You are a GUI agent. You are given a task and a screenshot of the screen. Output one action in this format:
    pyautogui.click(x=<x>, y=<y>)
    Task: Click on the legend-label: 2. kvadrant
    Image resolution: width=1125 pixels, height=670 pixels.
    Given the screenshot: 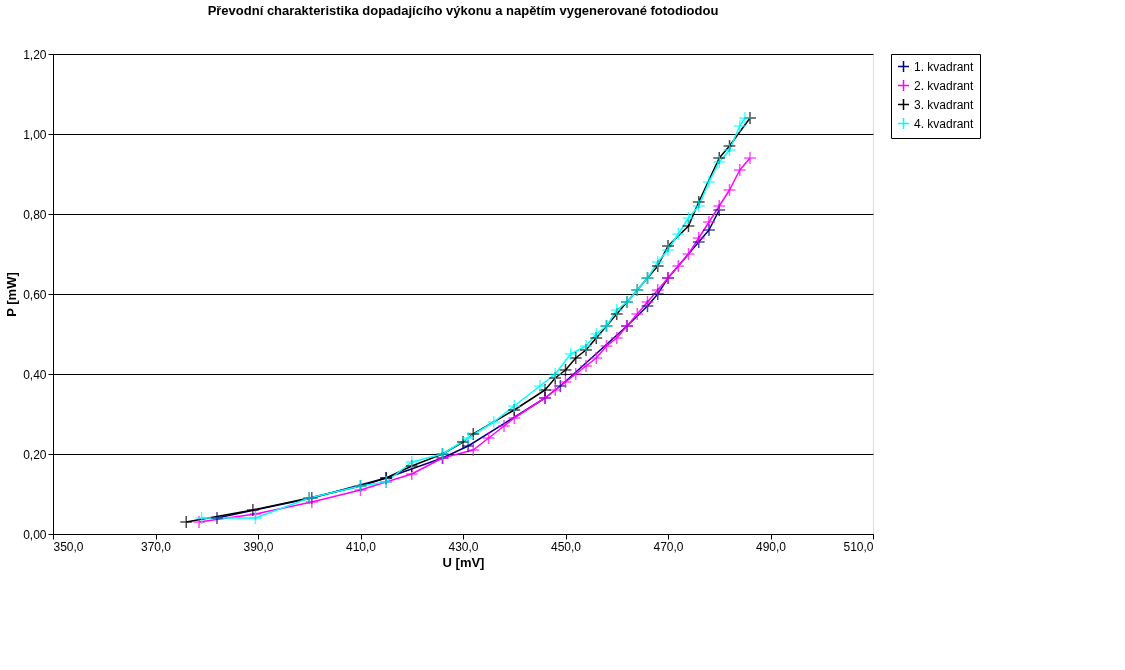 What is the action you would take?
    pyautogui.click(x=944, y=85)
    